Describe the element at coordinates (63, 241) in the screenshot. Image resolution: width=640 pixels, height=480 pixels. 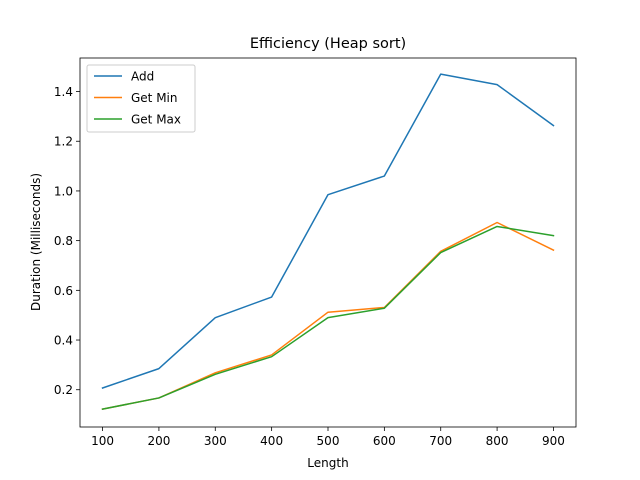
I see `y-tick-label: 0.8` at that location.